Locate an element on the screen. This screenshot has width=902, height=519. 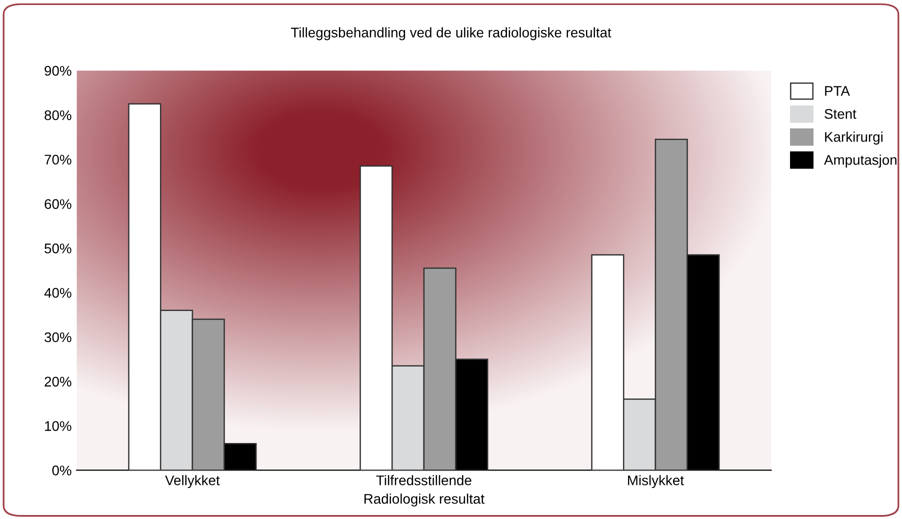
y-tick-label: 50% is located at coordinates (58, 249).